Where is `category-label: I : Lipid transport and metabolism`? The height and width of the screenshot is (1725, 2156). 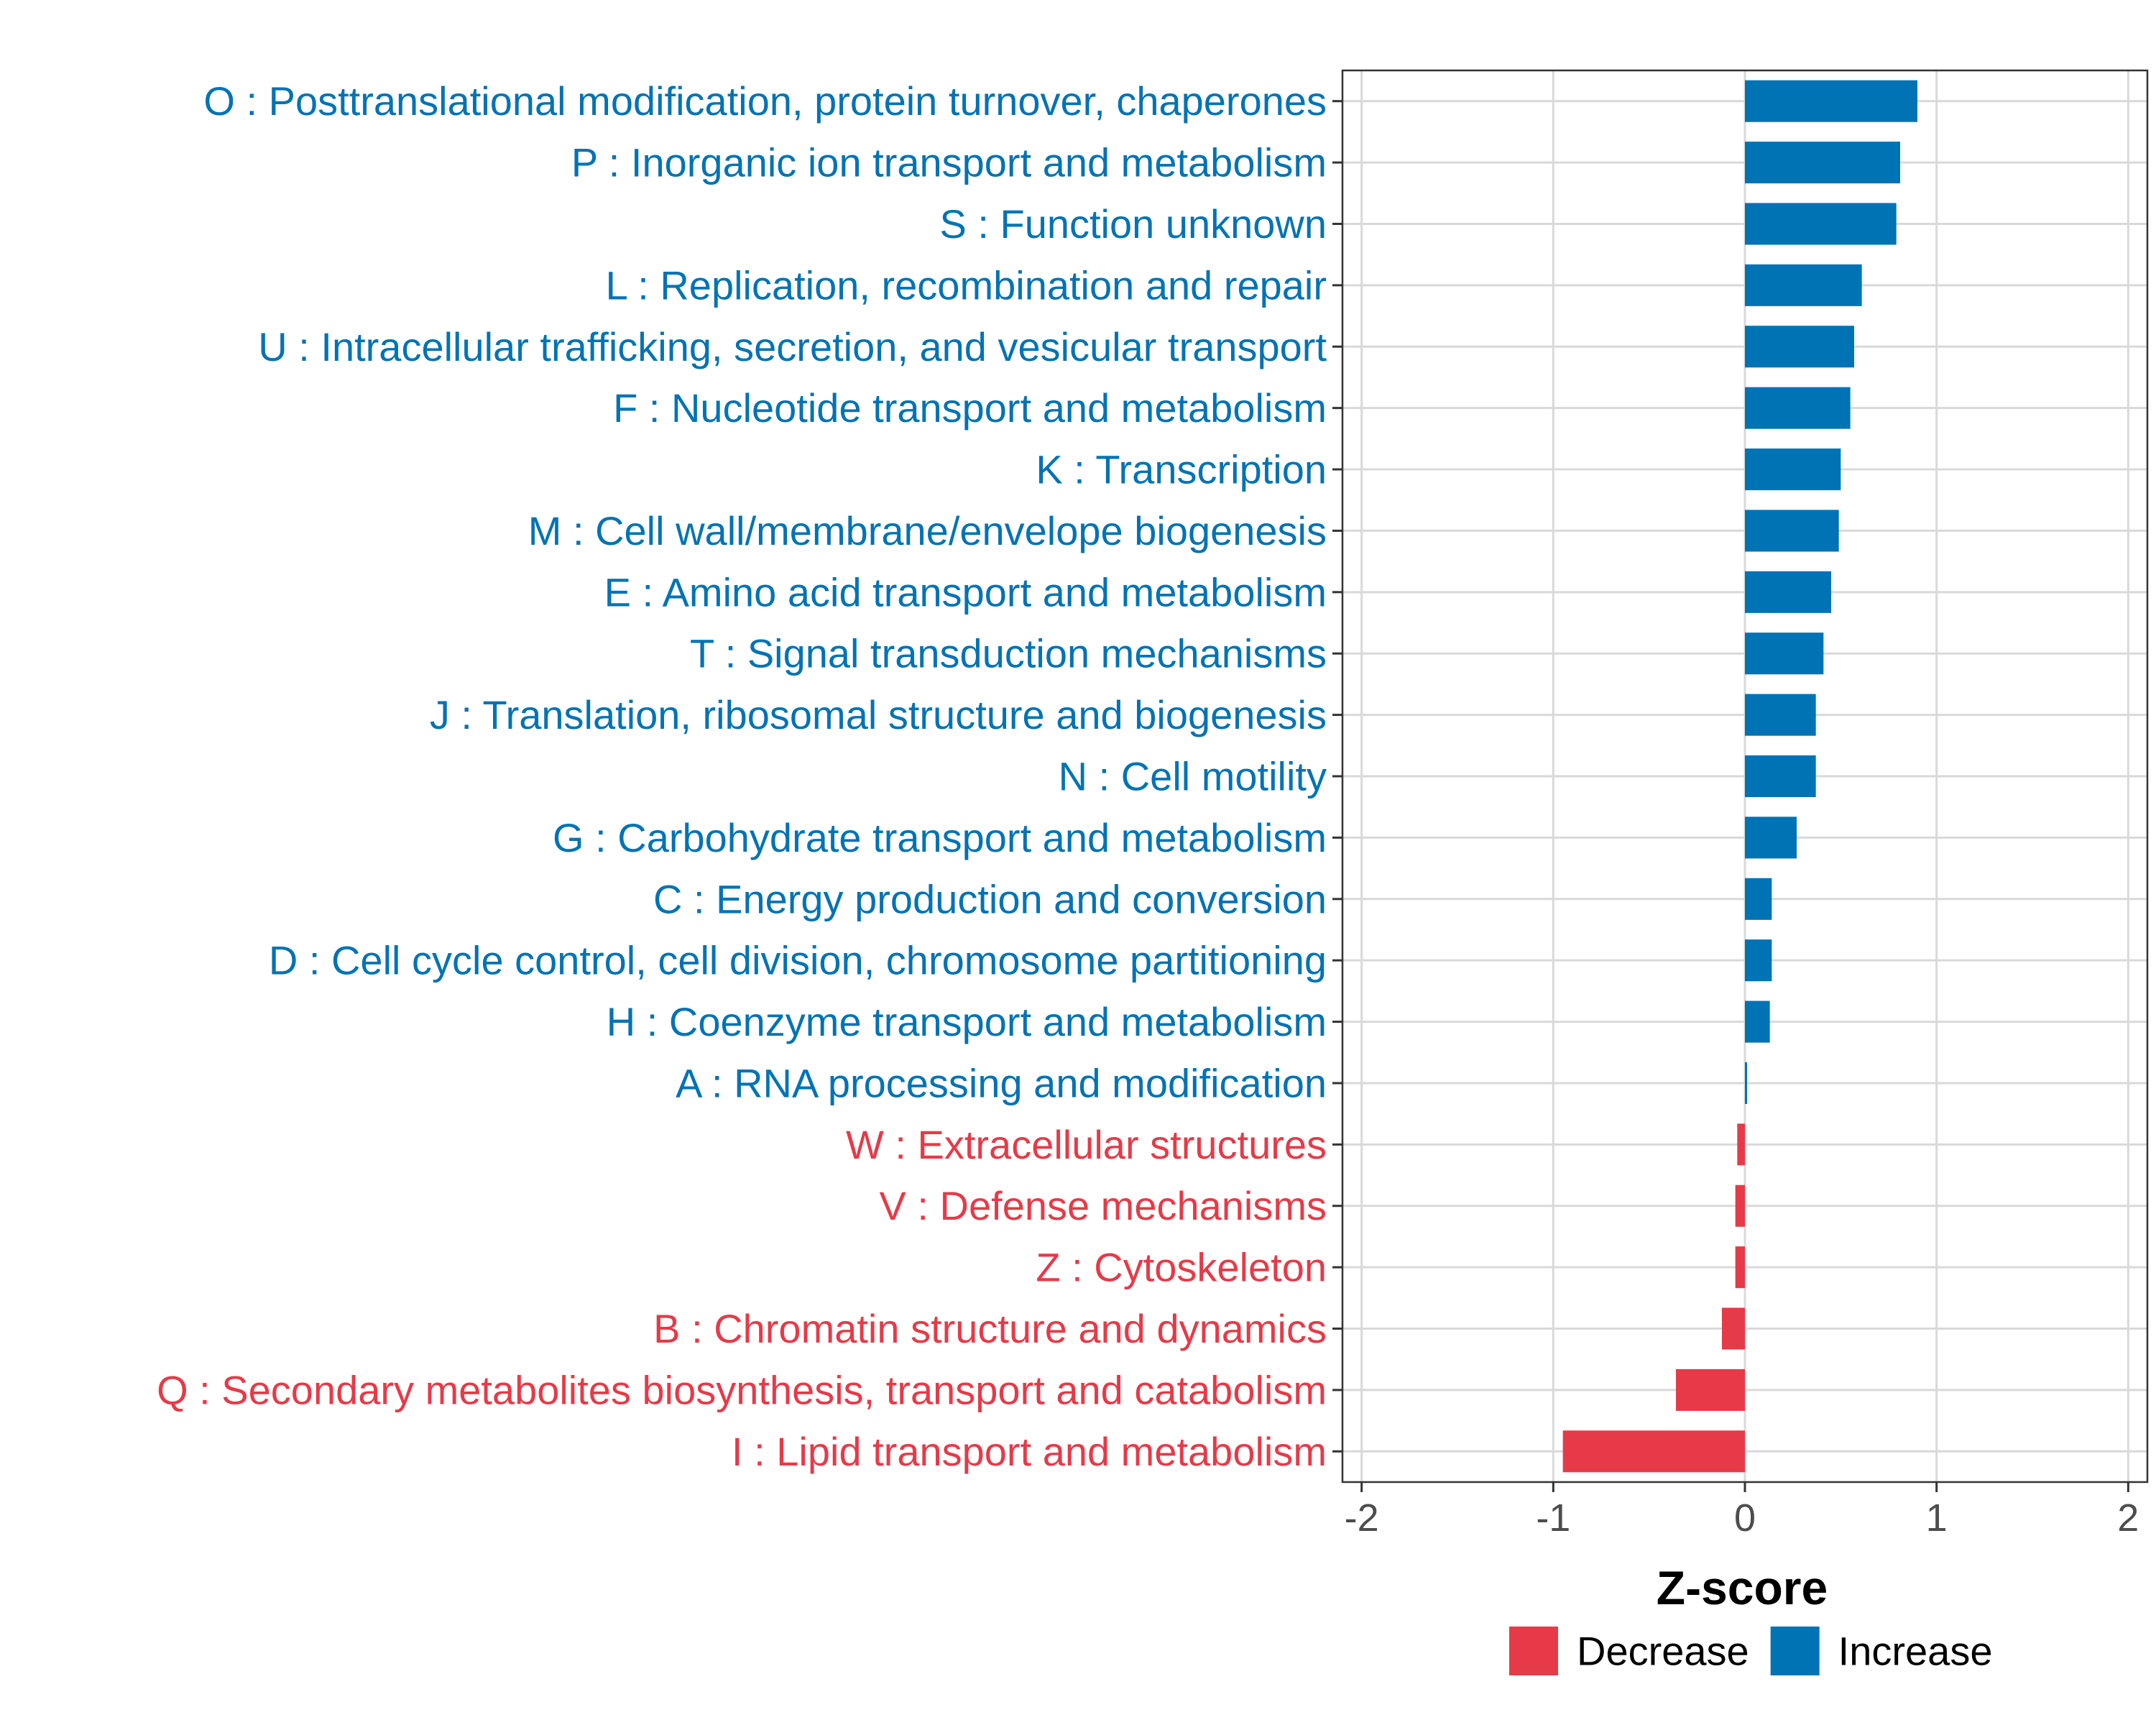
category-label: I : Lipid transport and metabolism is located at coordinates (1029, 1451).